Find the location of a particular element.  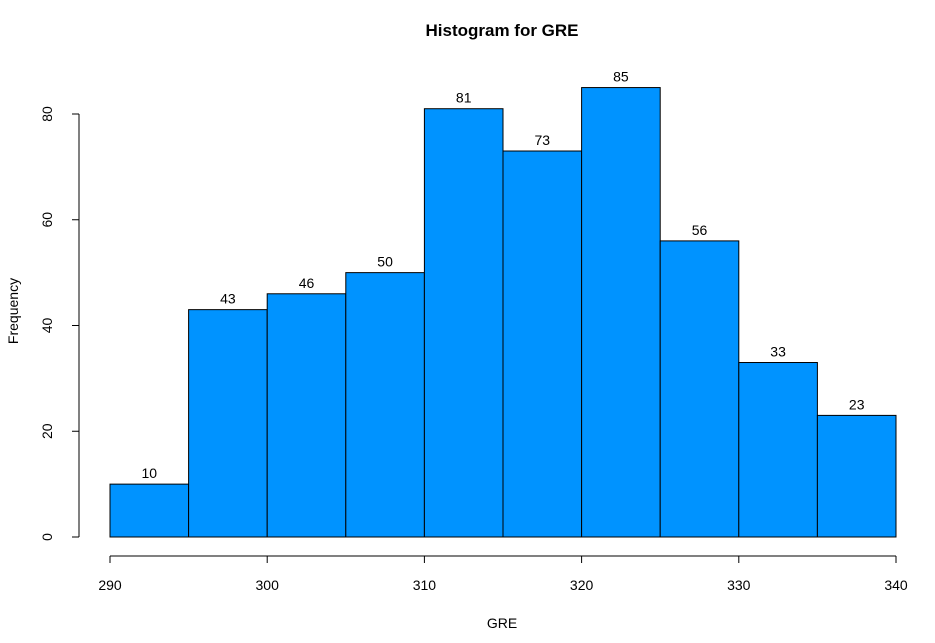

y-tick-label: 20 is located at coordinates (47, 431).